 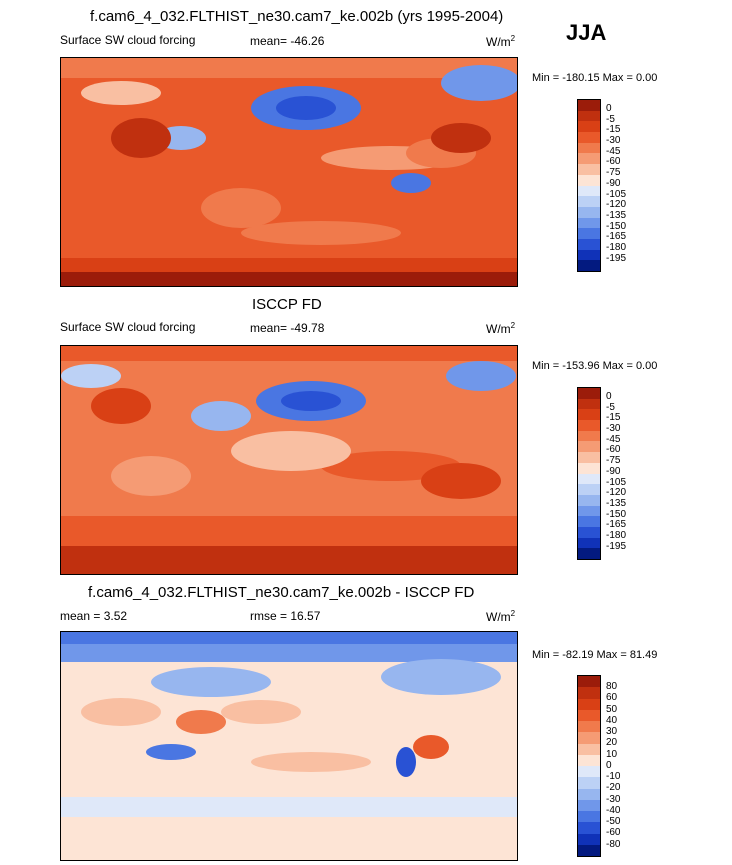 What do you see at coordinates (501, 41) in the screenshot?
I see `panel1-units: W/m2` at bounding box center [501, 41].